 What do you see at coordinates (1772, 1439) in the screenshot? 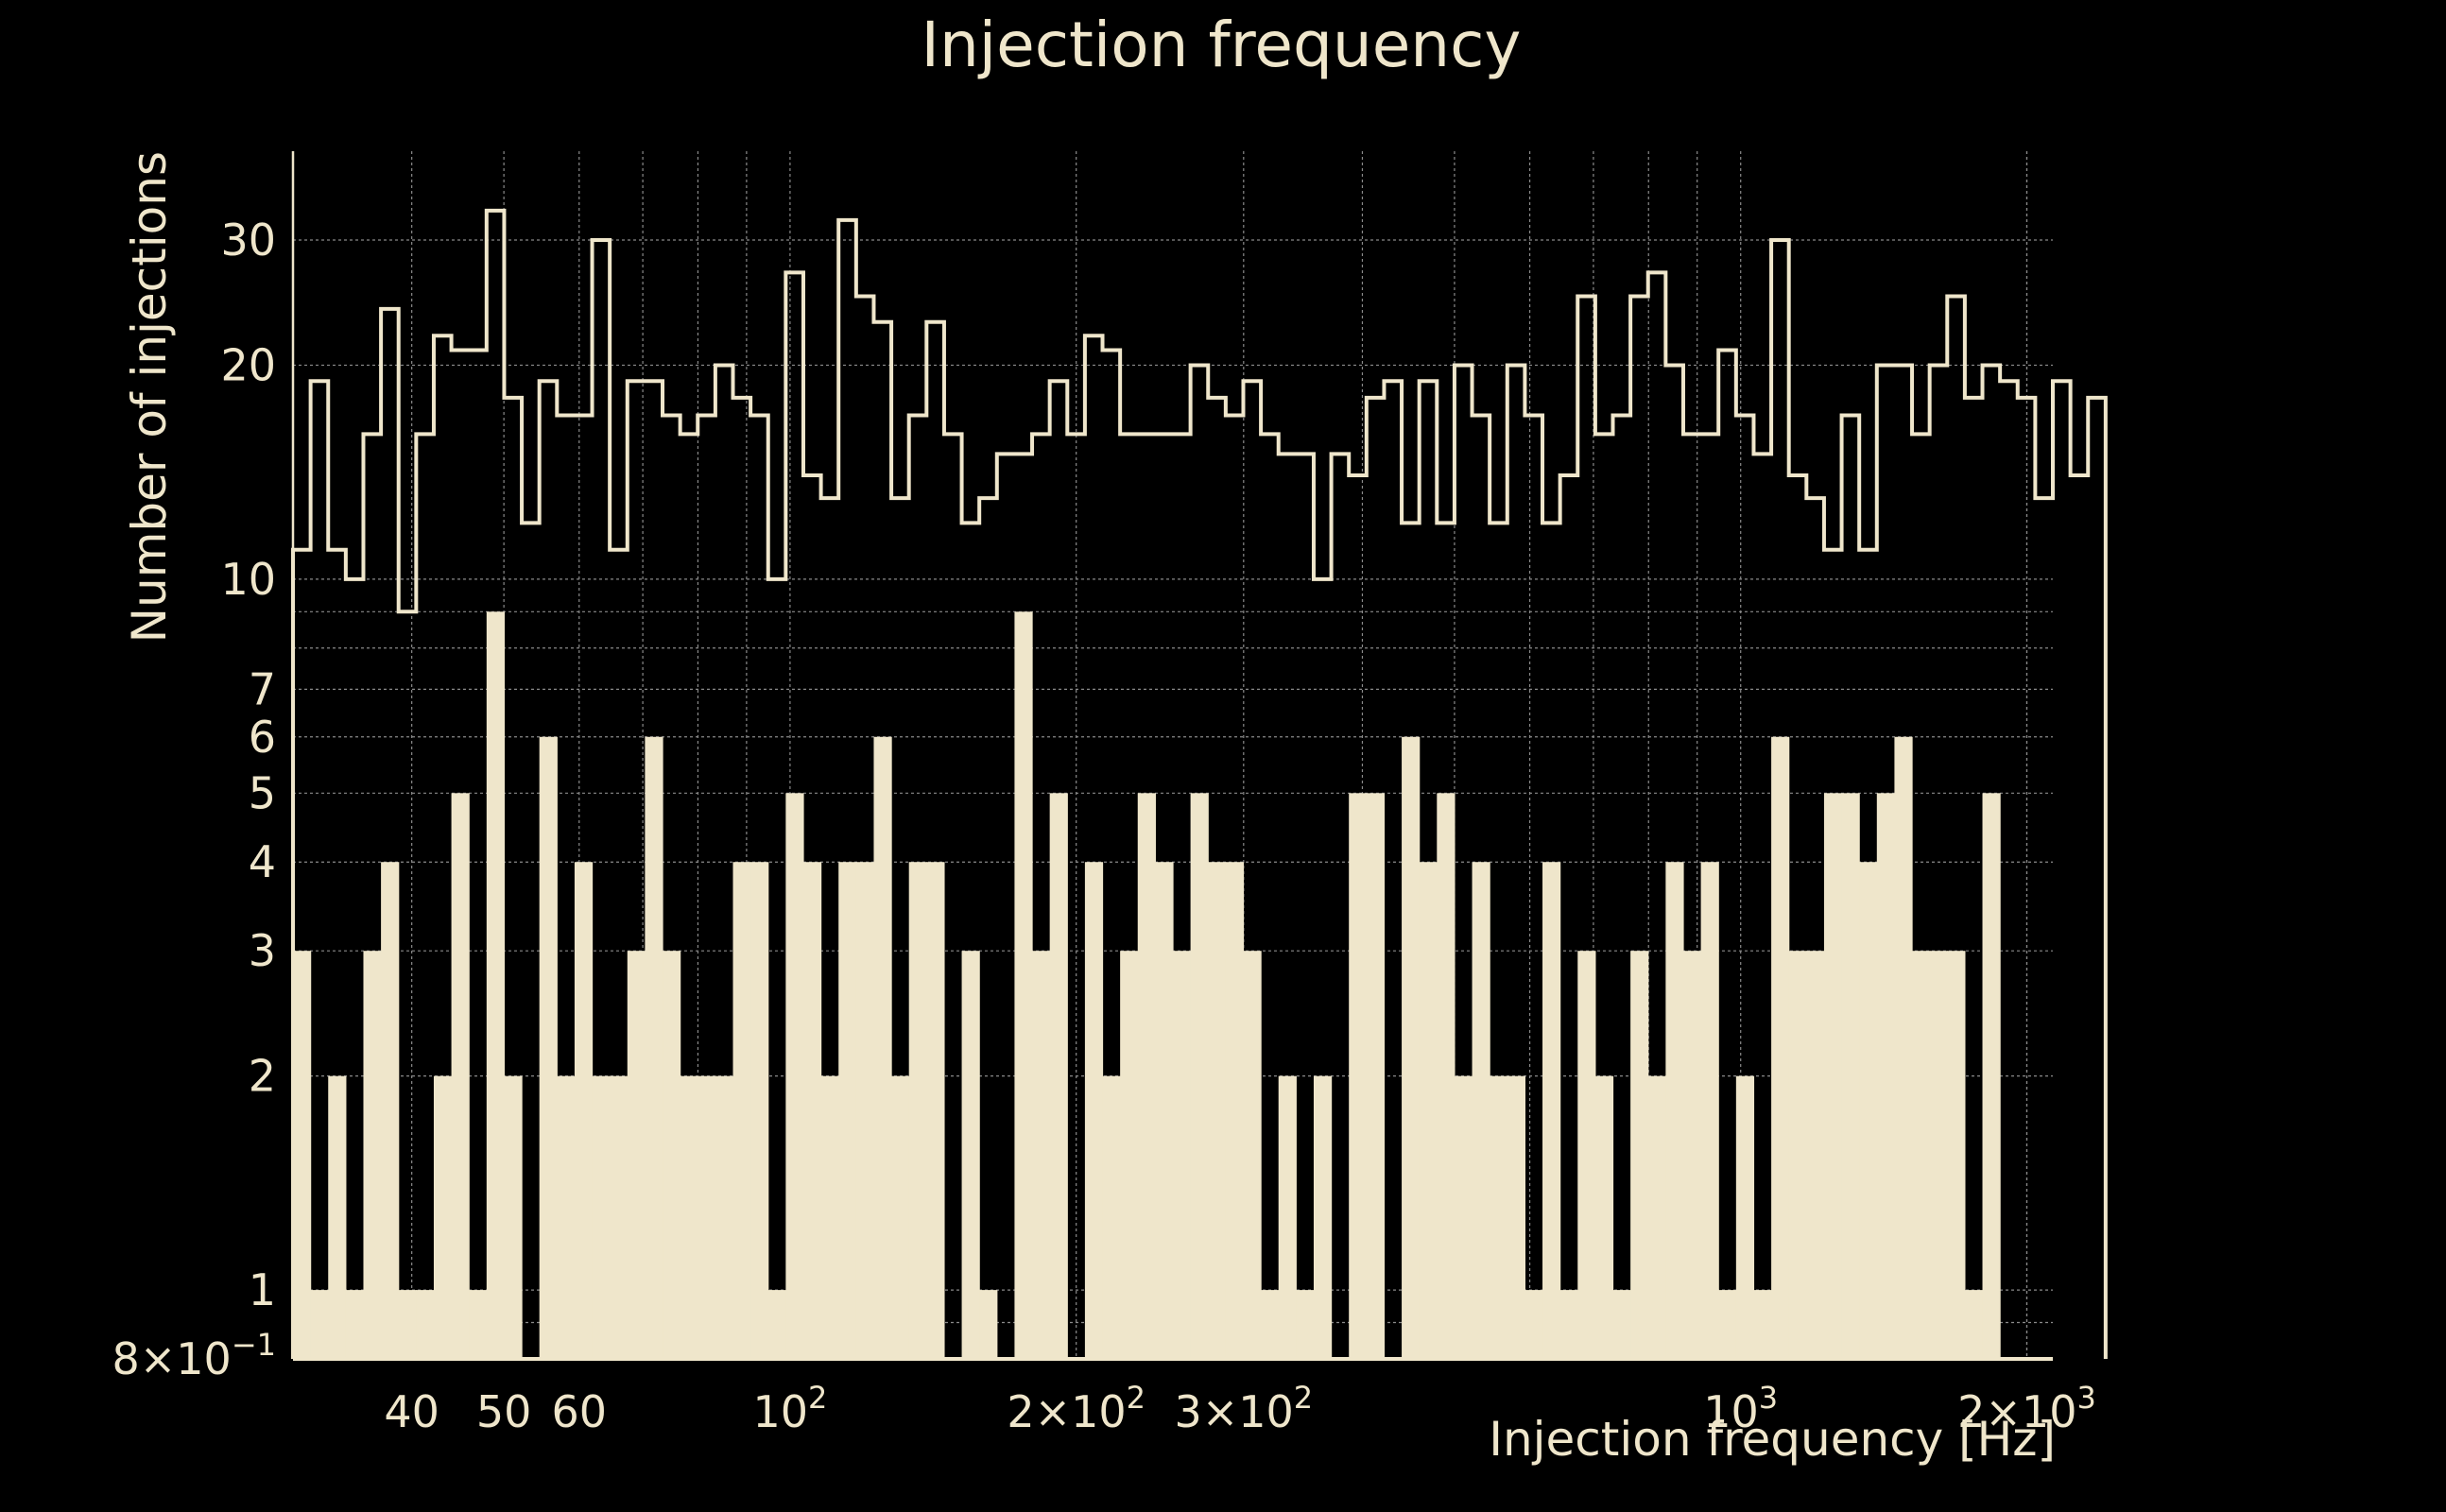
I see `x-axis-label: Injection frequency [Hz]` at bounding box center [1772, 1439].